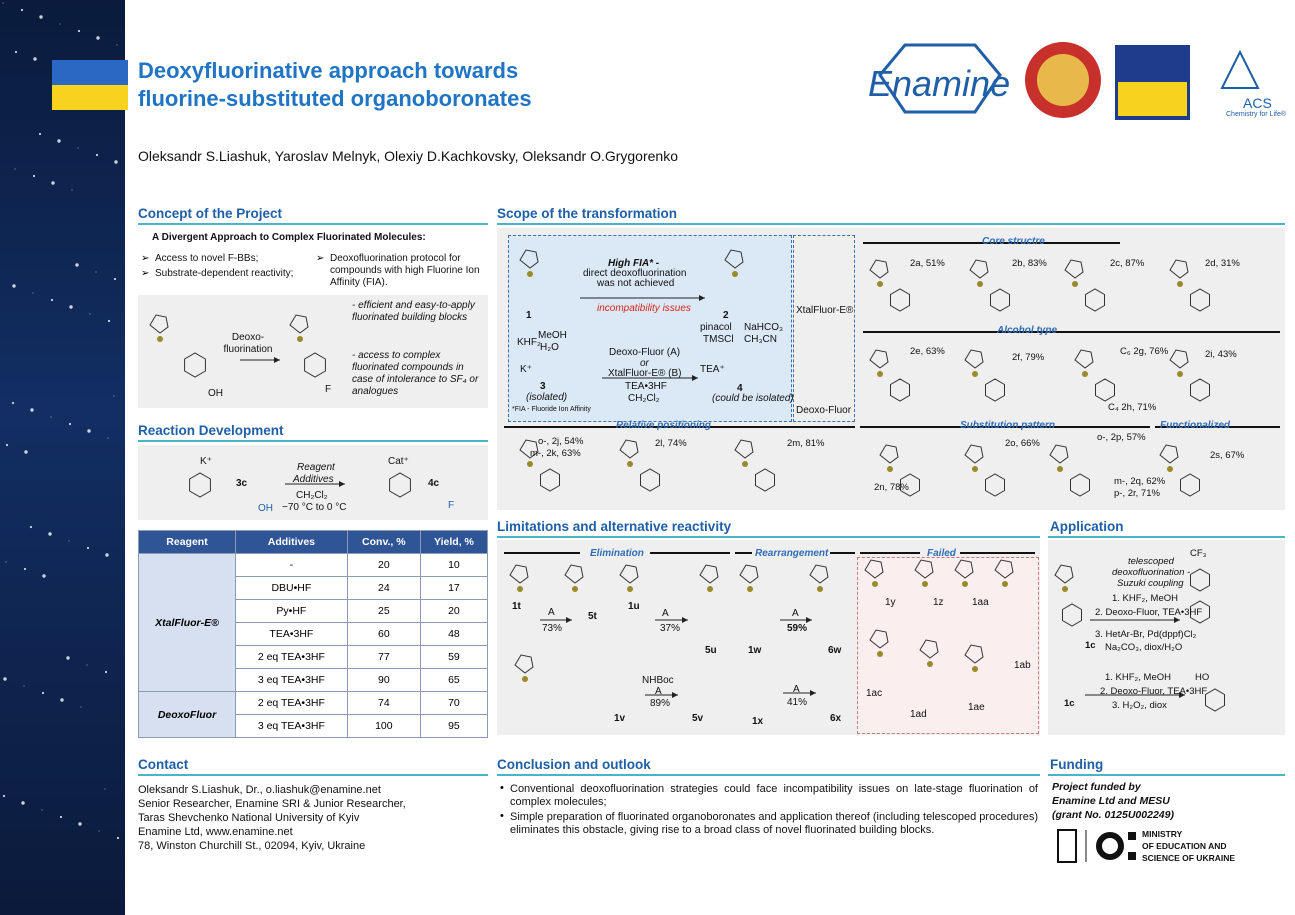 This screenshot has height=915, width=1295. Describe the element at coordinates (543, 386) in the screenshot. I see `scheme-n14: 3` at that location.